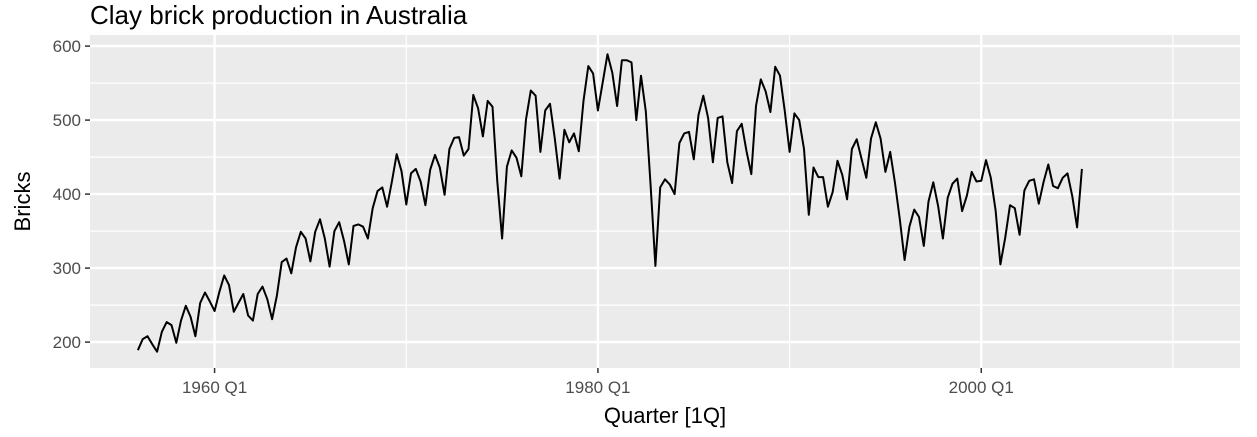 This screenshot has width=1257, height=437. I want to click on y-axis: 200 300 400 500 600, so click(71, 194).